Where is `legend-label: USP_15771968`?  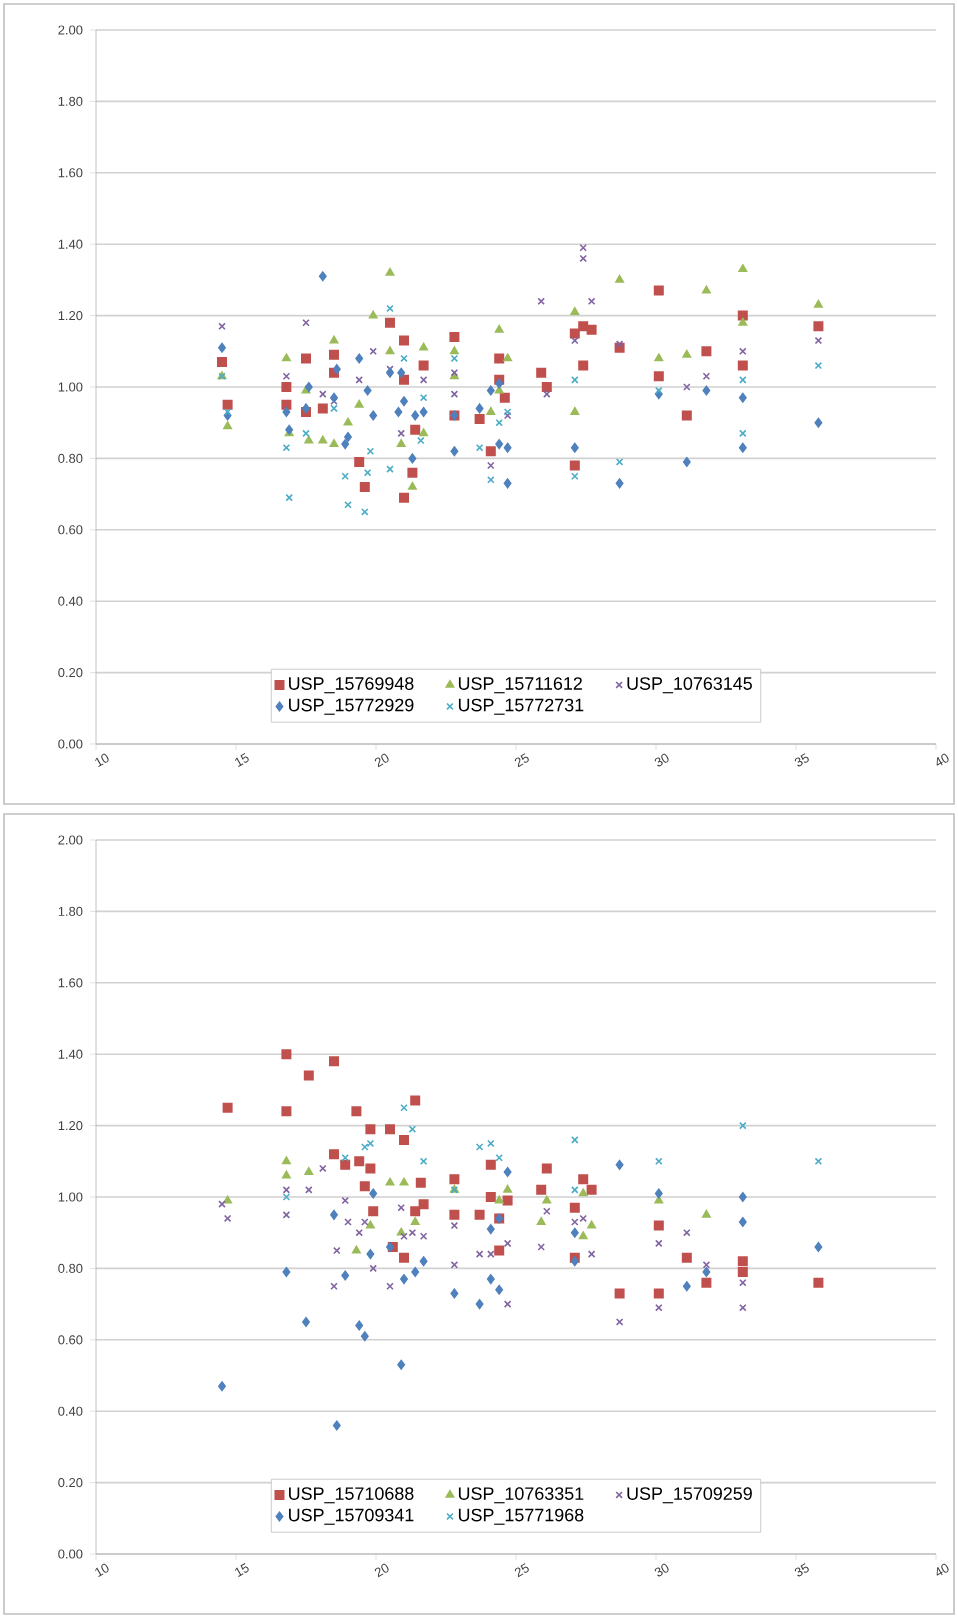 legend-label: USP_15771968 is located at coordinates (521, 1516).